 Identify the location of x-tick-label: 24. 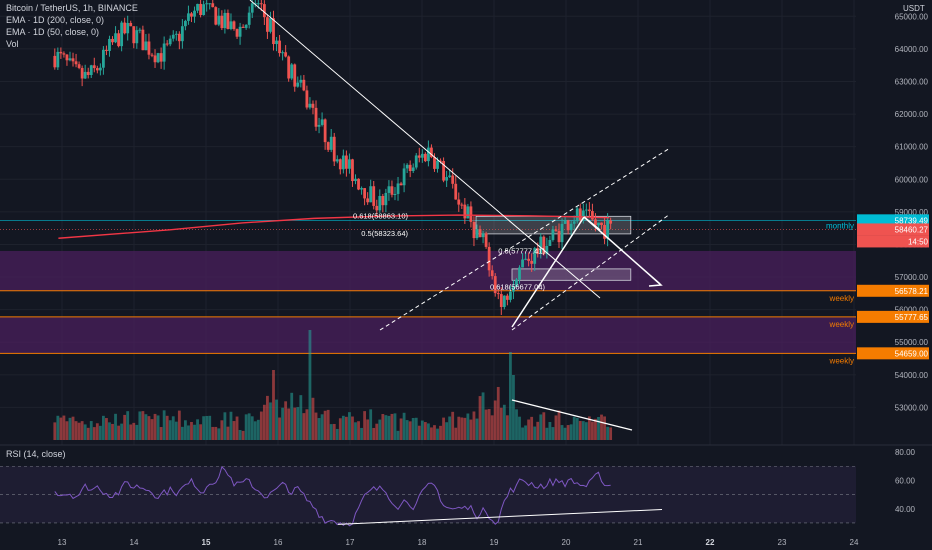
(854, 542).